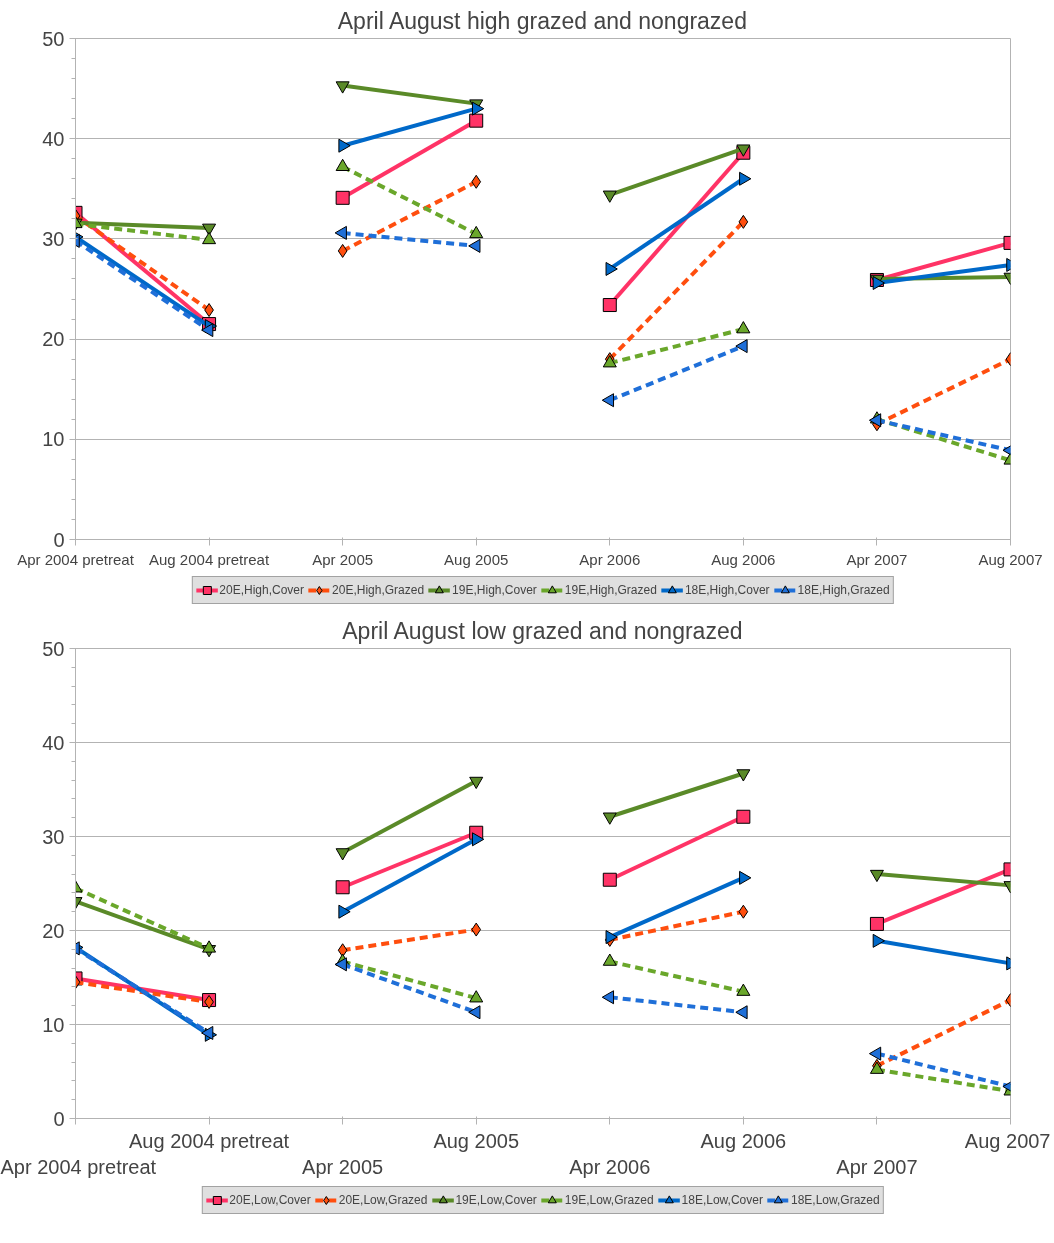 This screenshot has height=1243, width=1054. Describe the element at coordinates (610, 590) in the screenshot. I see `legend-label: 19E,High,Grazed` at that location.